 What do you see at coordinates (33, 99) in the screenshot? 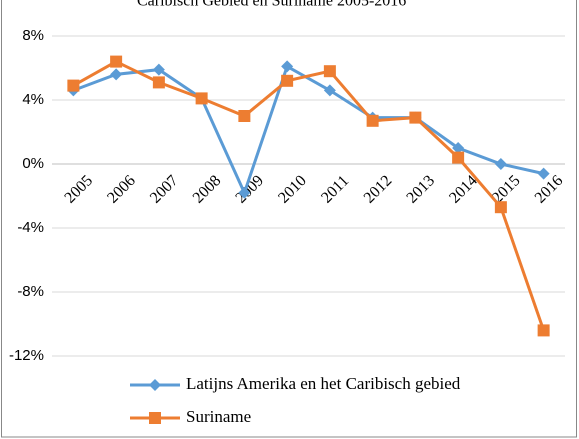
I see `y-tick-label: 4%` at bounding box center [33, 99].